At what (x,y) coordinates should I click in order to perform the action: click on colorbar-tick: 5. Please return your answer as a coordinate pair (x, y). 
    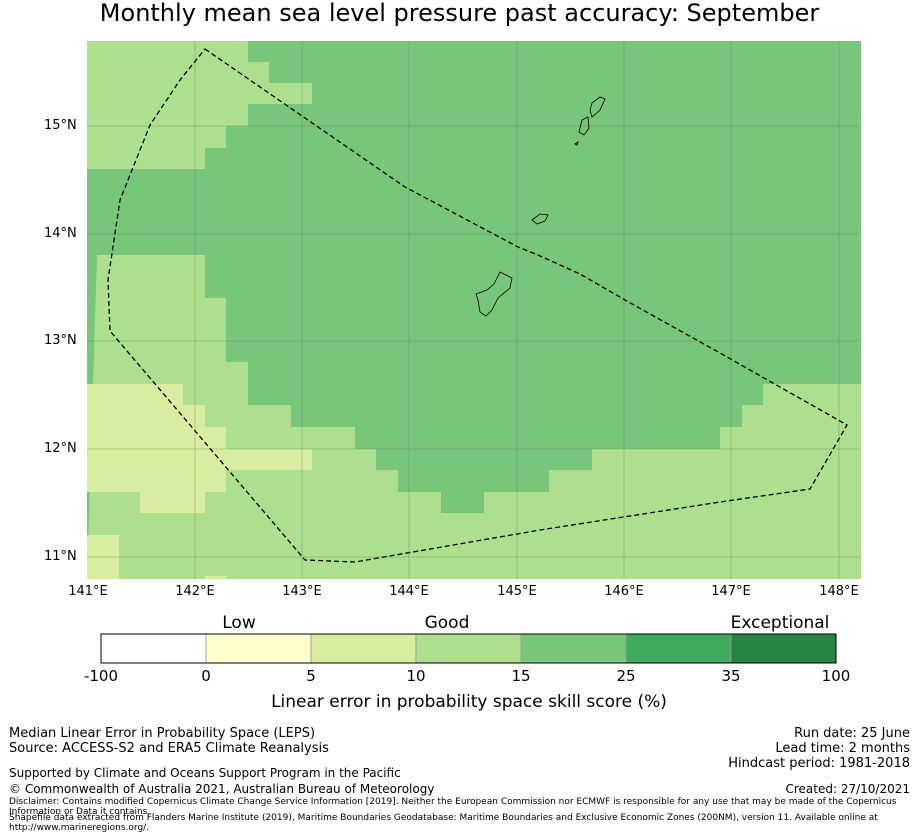
    Looking at the image, I should click on (311, 676).